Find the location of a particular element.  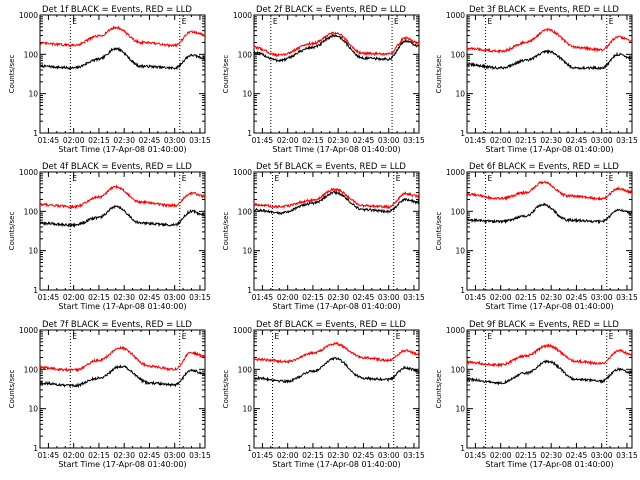

panel-title: Det 1f BLACK = Events, RED = LLD is located at coordinates (117, 10).